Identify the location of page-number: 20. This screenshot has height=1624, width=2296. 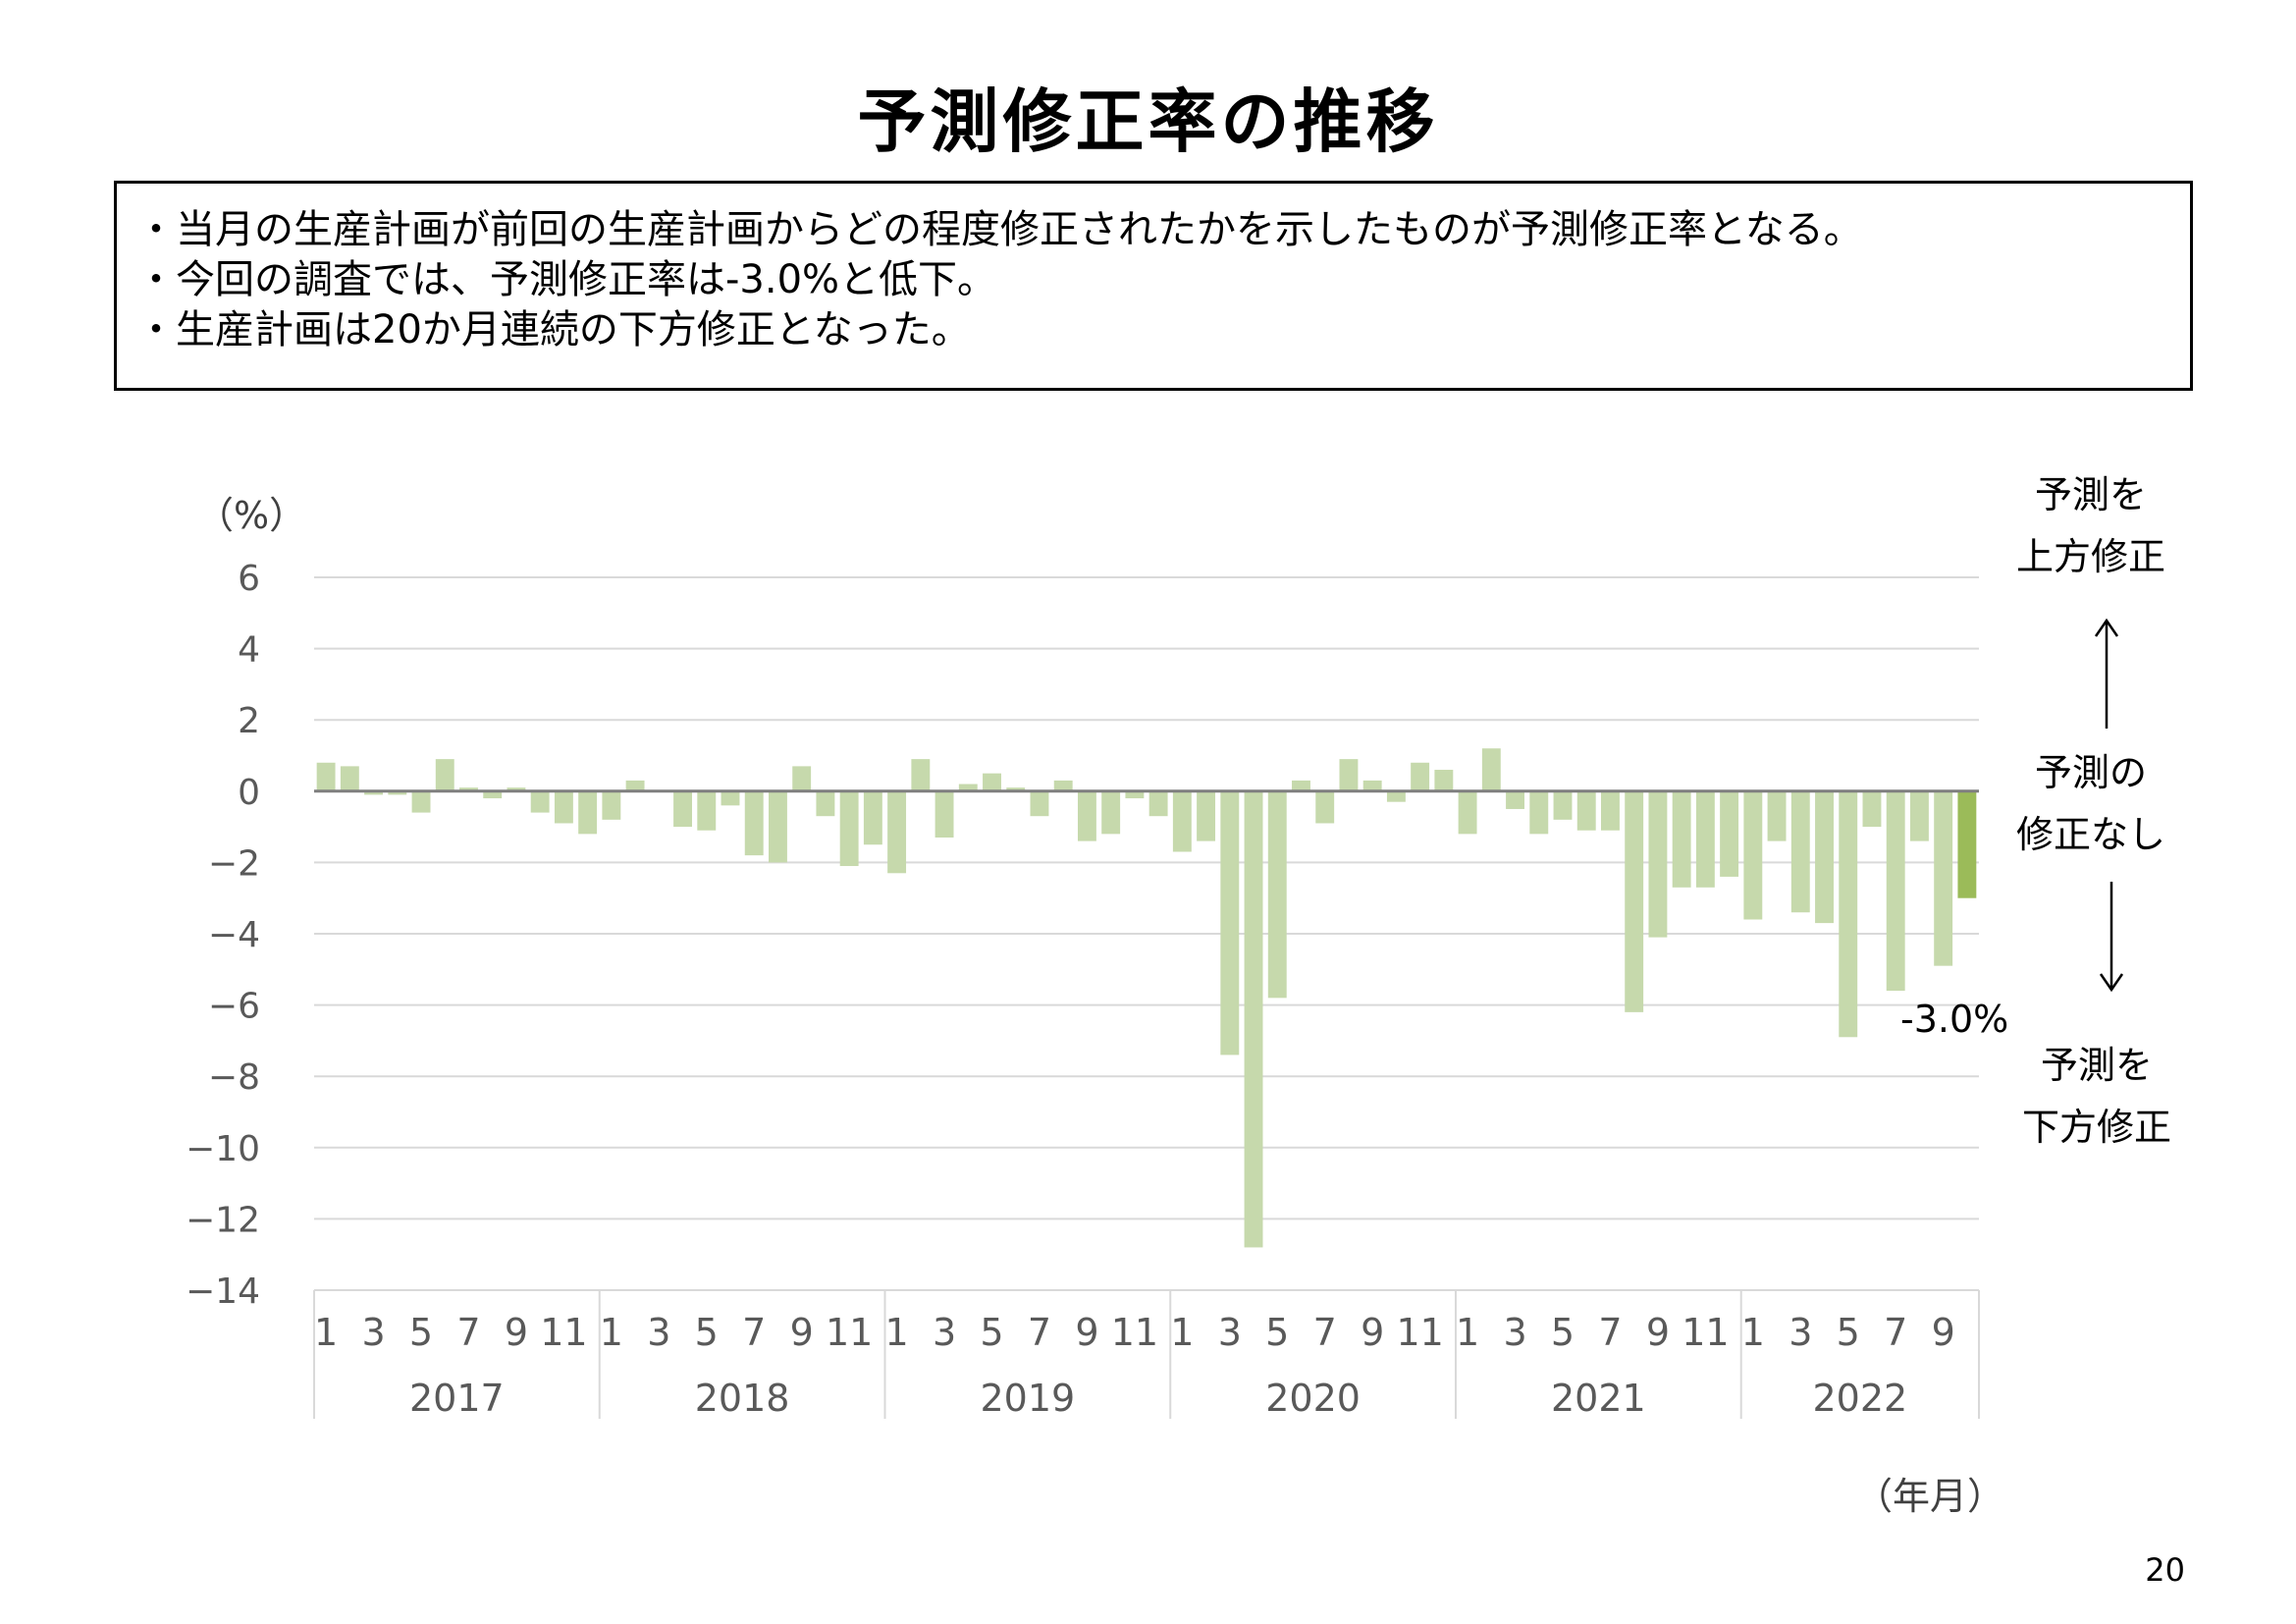
(2165, 1570).